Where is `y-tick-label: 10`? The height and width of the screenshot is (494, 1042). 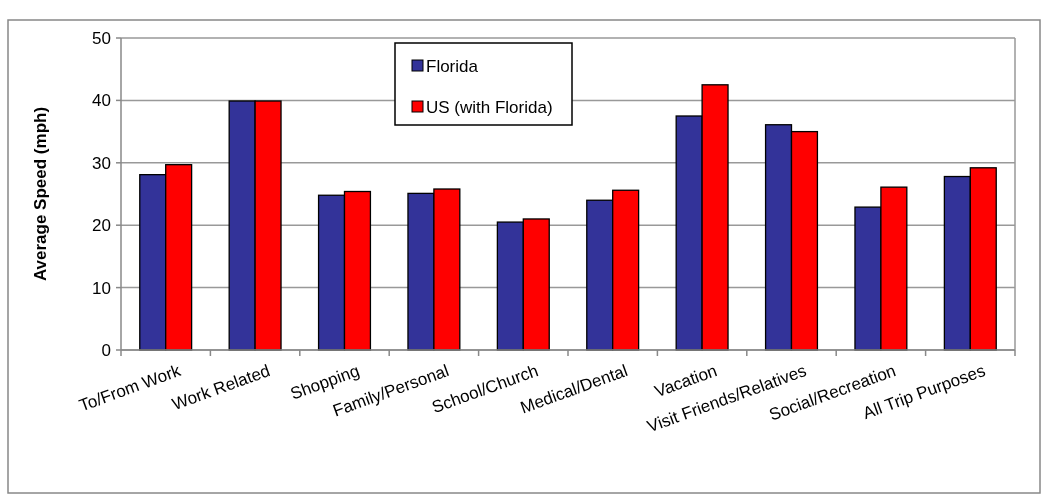 y-tick-label: 10 is located at coordinates (101, 288).